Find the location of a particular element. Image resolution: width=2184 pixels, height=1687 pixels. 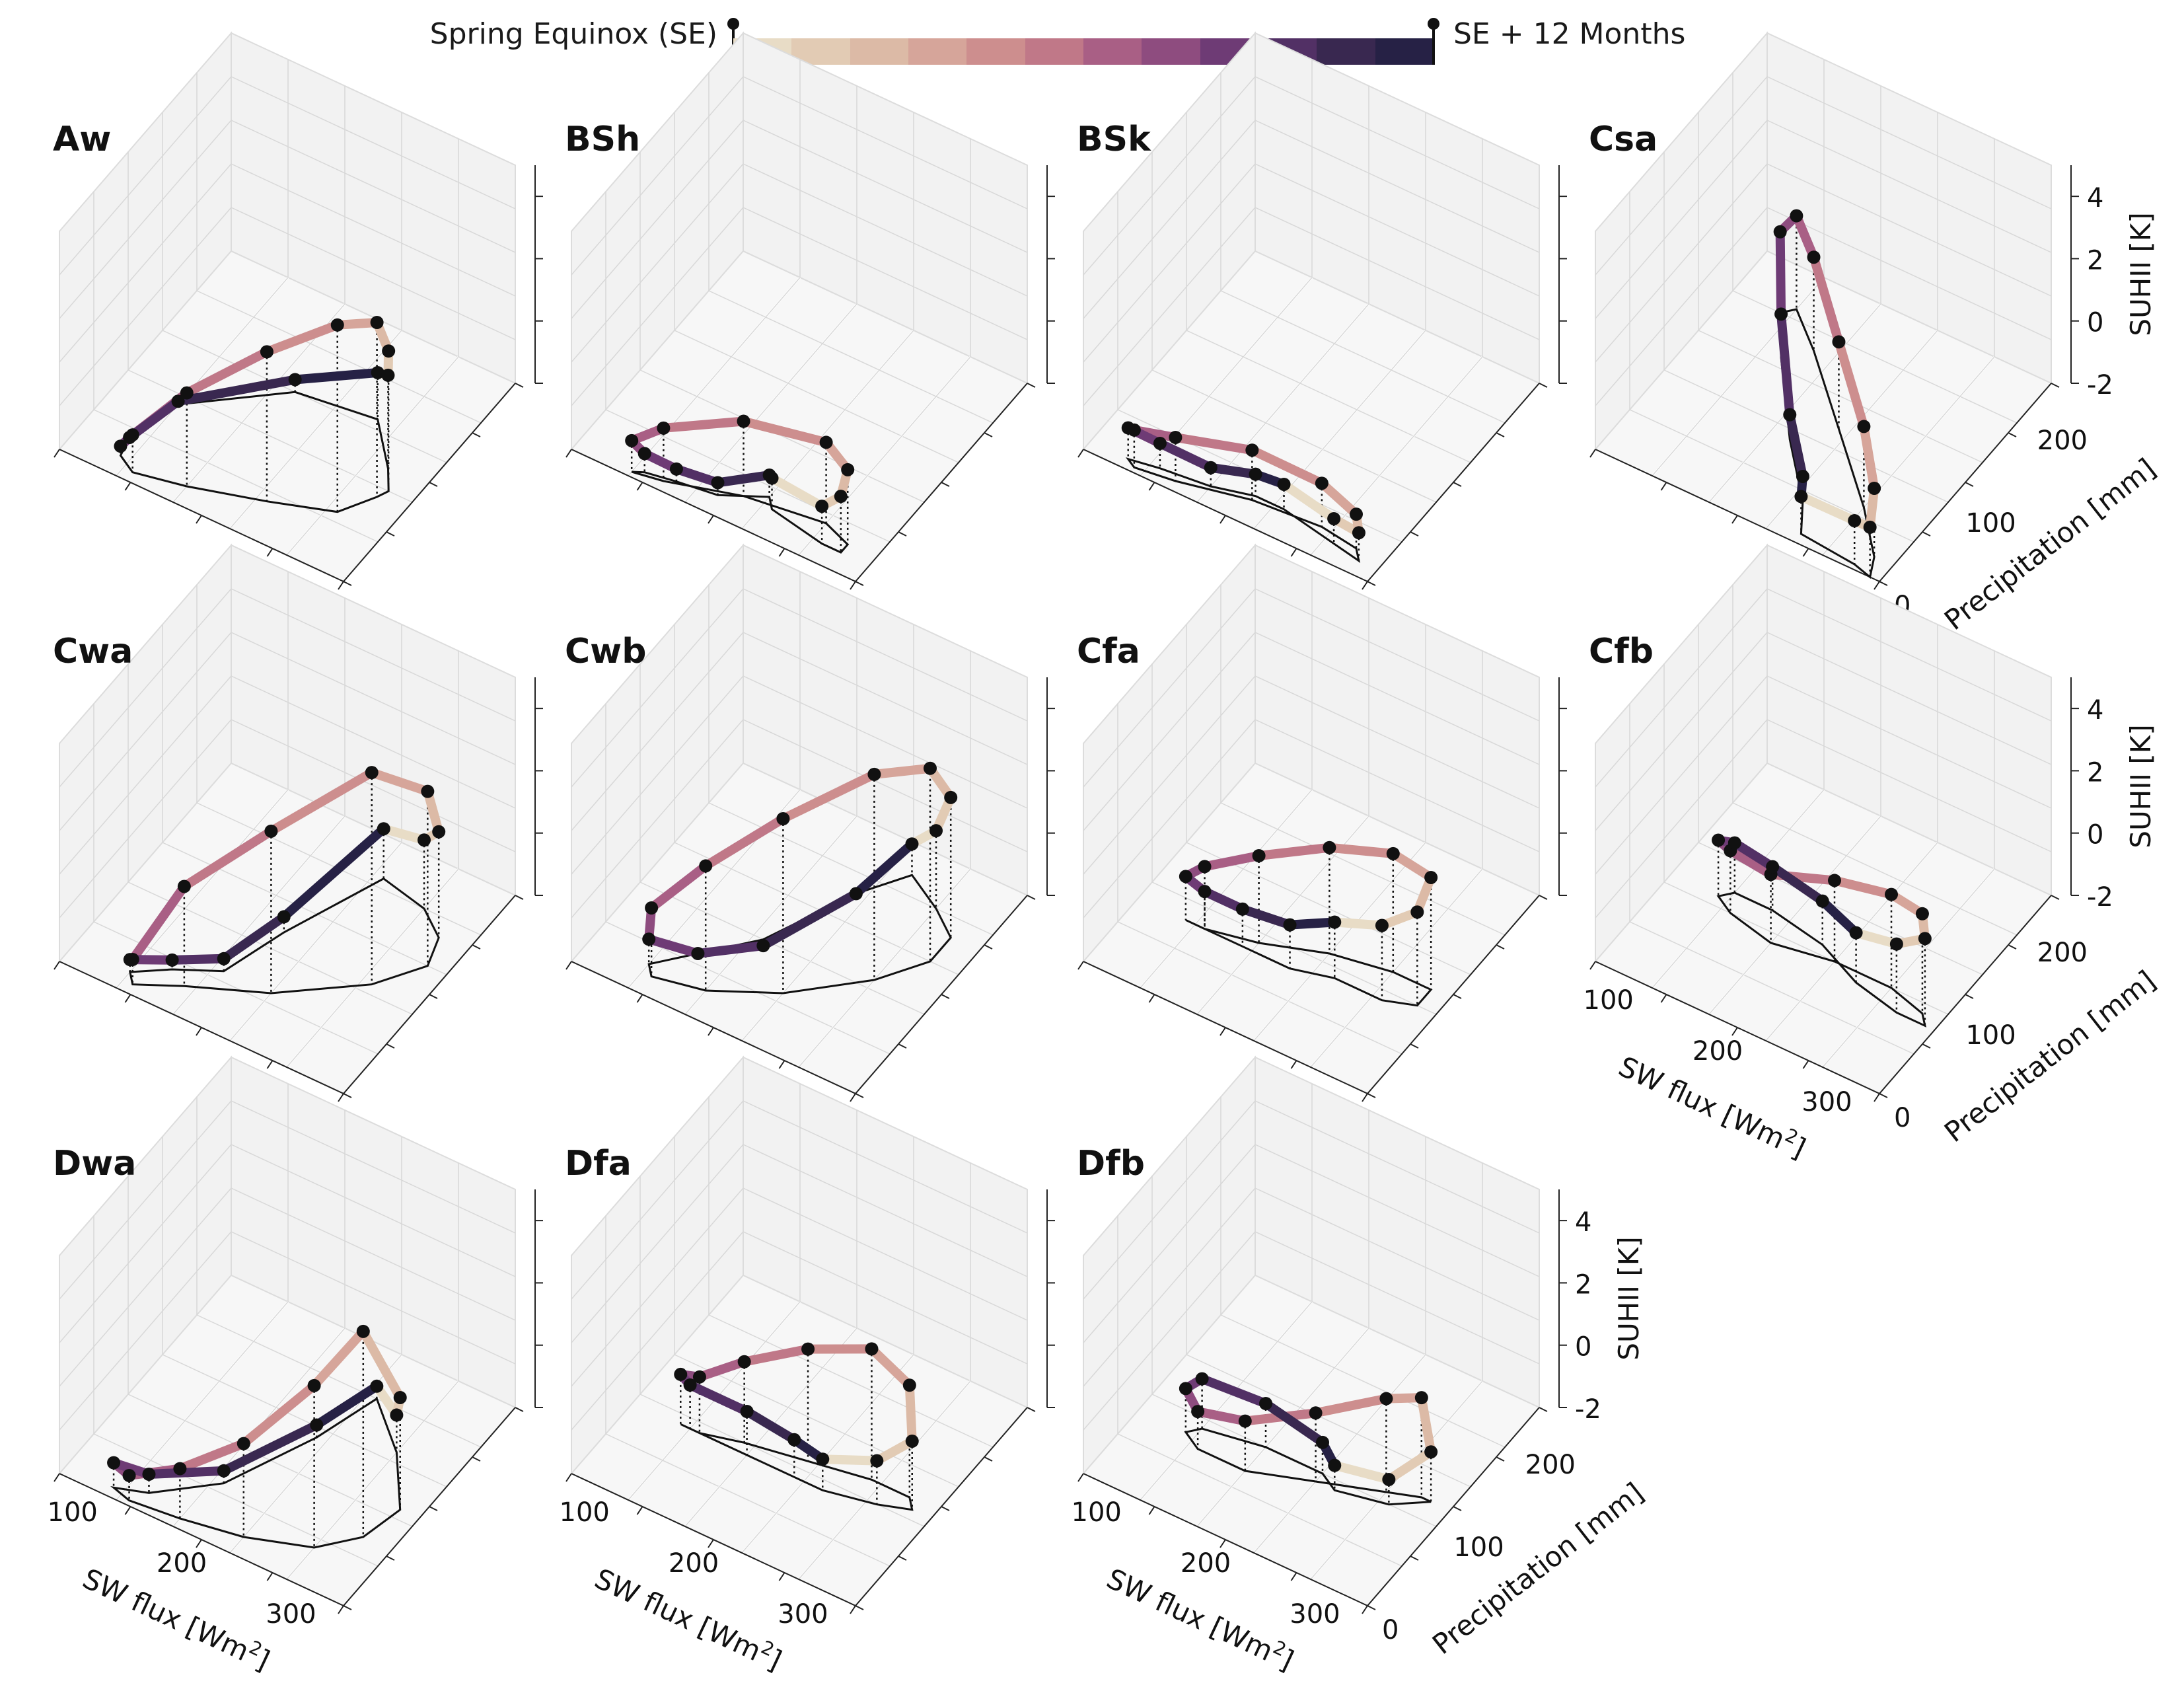

z-axis-label: SUHII [K] is located at coordinates (2141, 274).